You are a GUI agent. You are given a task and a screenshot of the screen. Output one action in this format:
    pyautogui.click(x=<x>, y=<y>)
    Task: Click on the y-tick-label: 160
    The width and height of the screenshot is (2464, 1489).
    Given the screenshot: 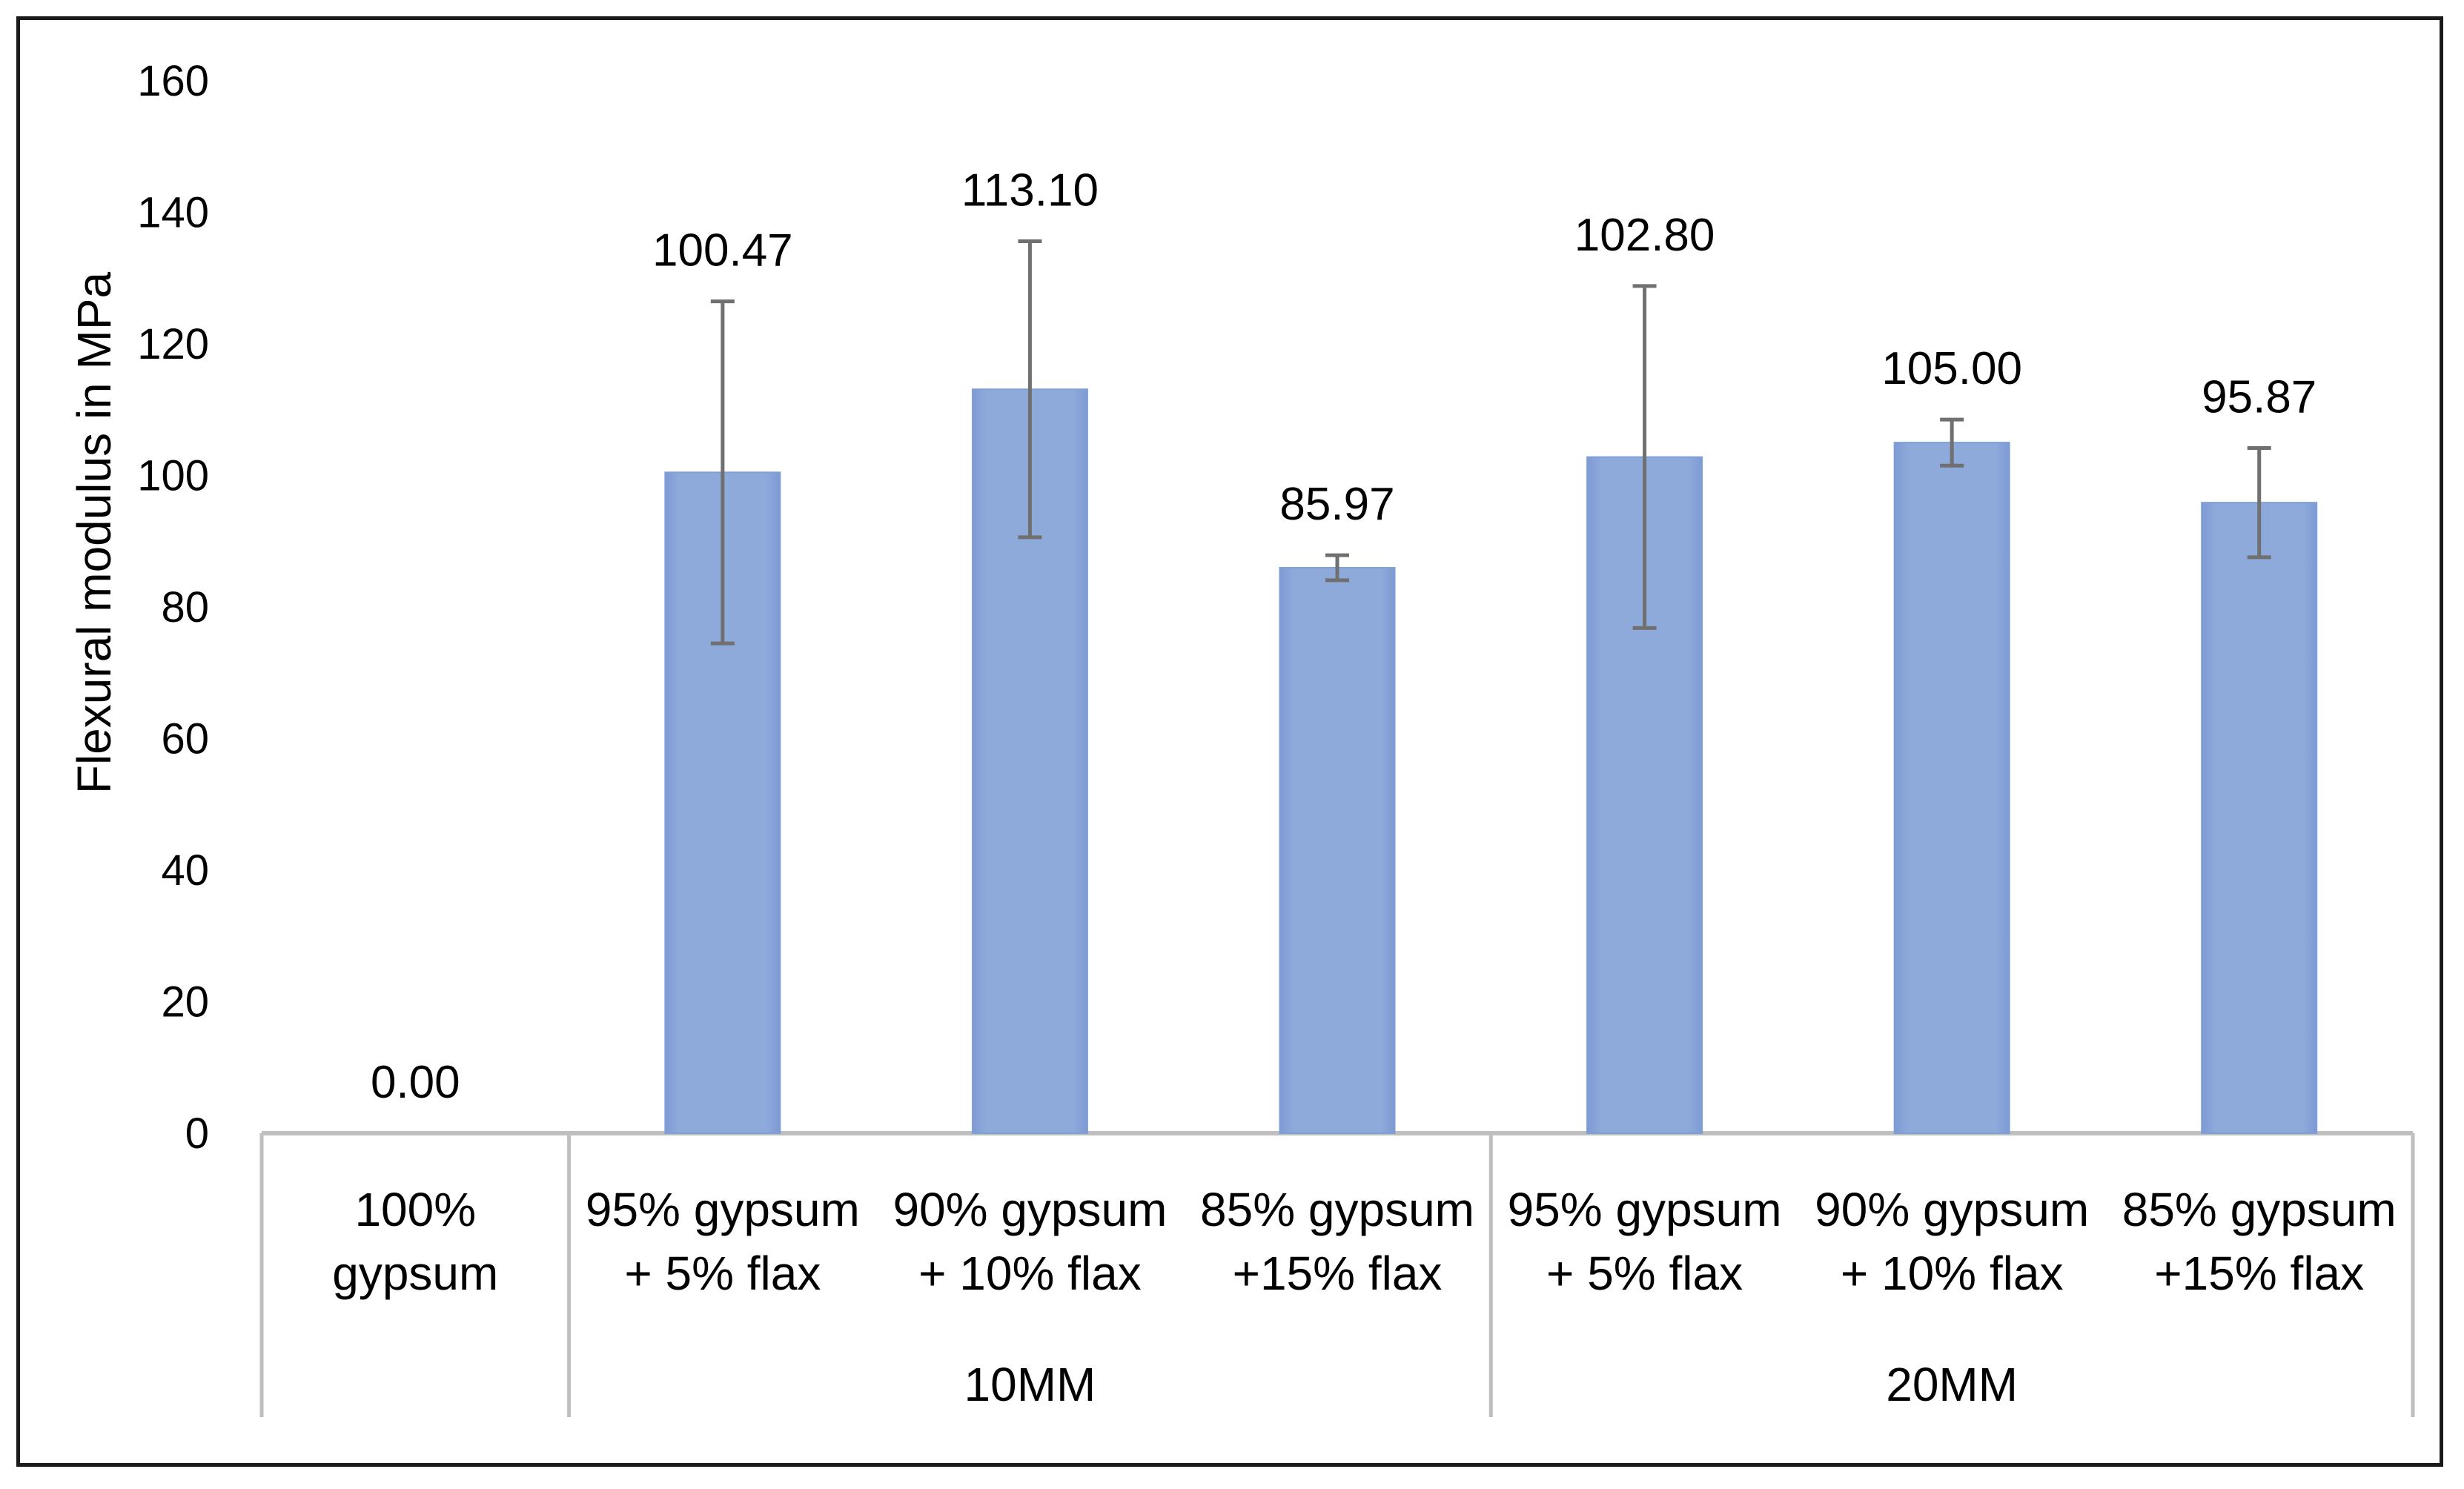 What is the action you would take?
    pyautogui.click(x=173, y=81)
    